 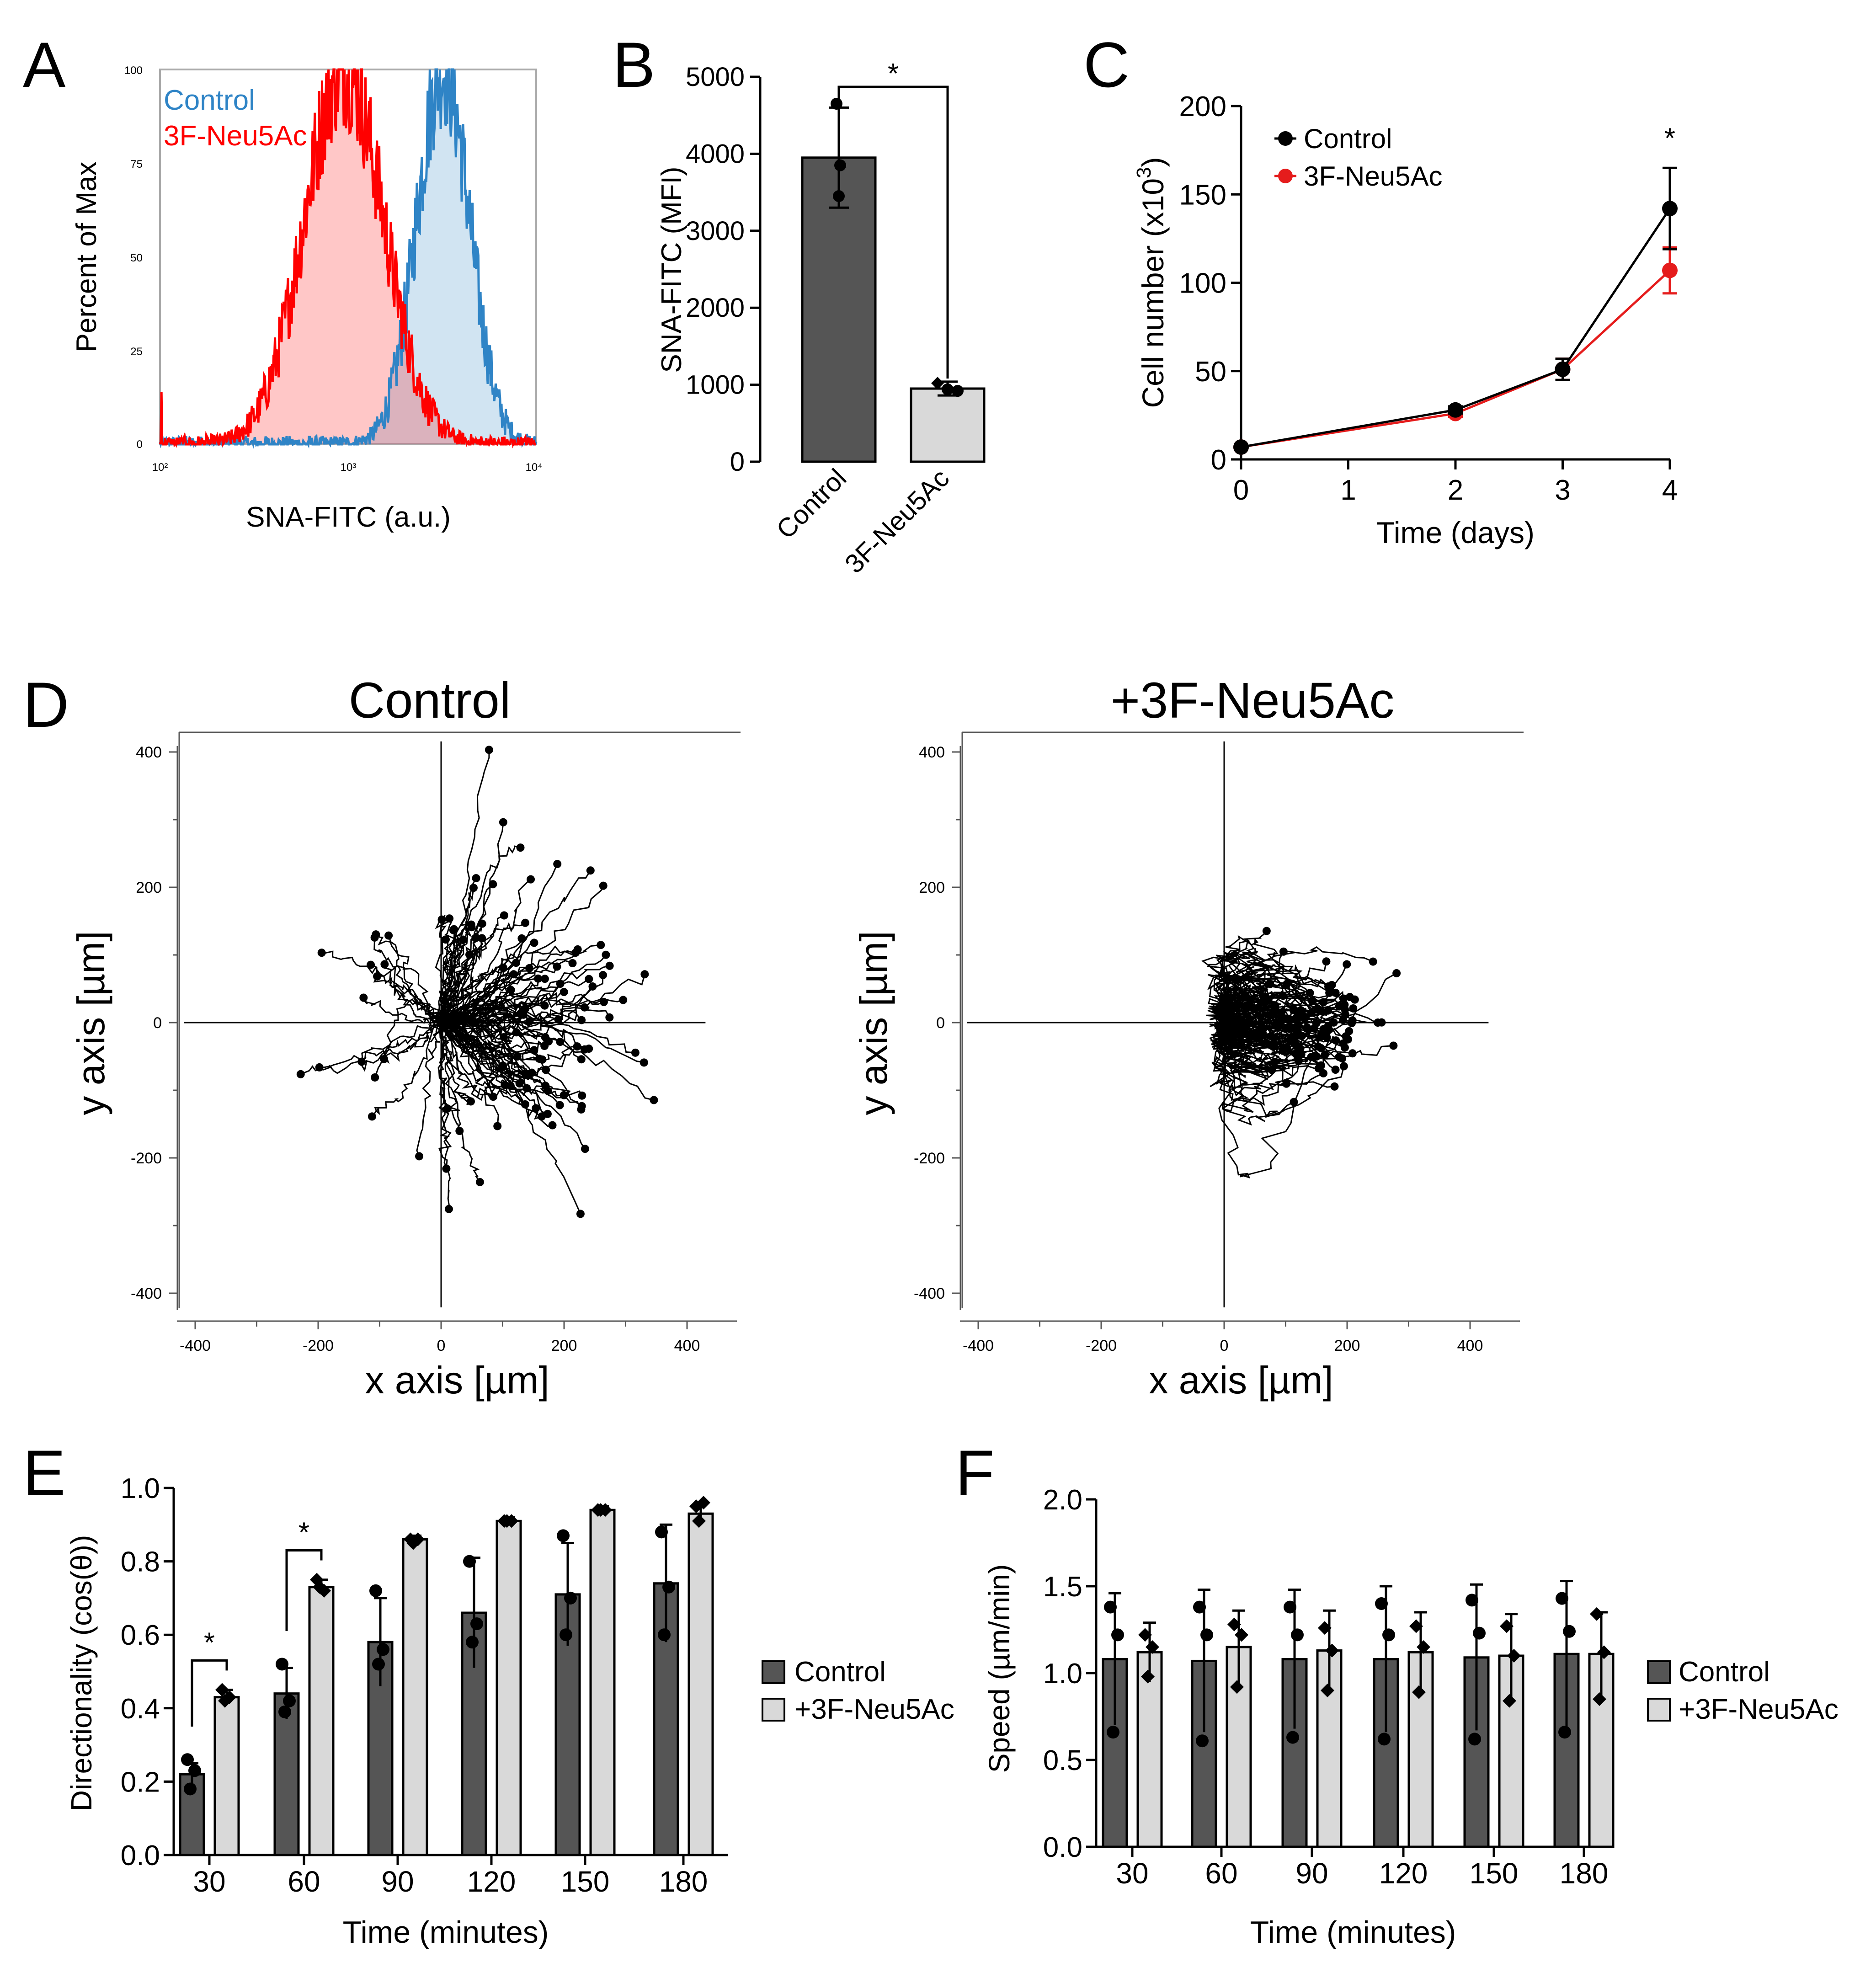 I want to click on panel-c-ytick-label: 50, so click(x=1210, y=372).